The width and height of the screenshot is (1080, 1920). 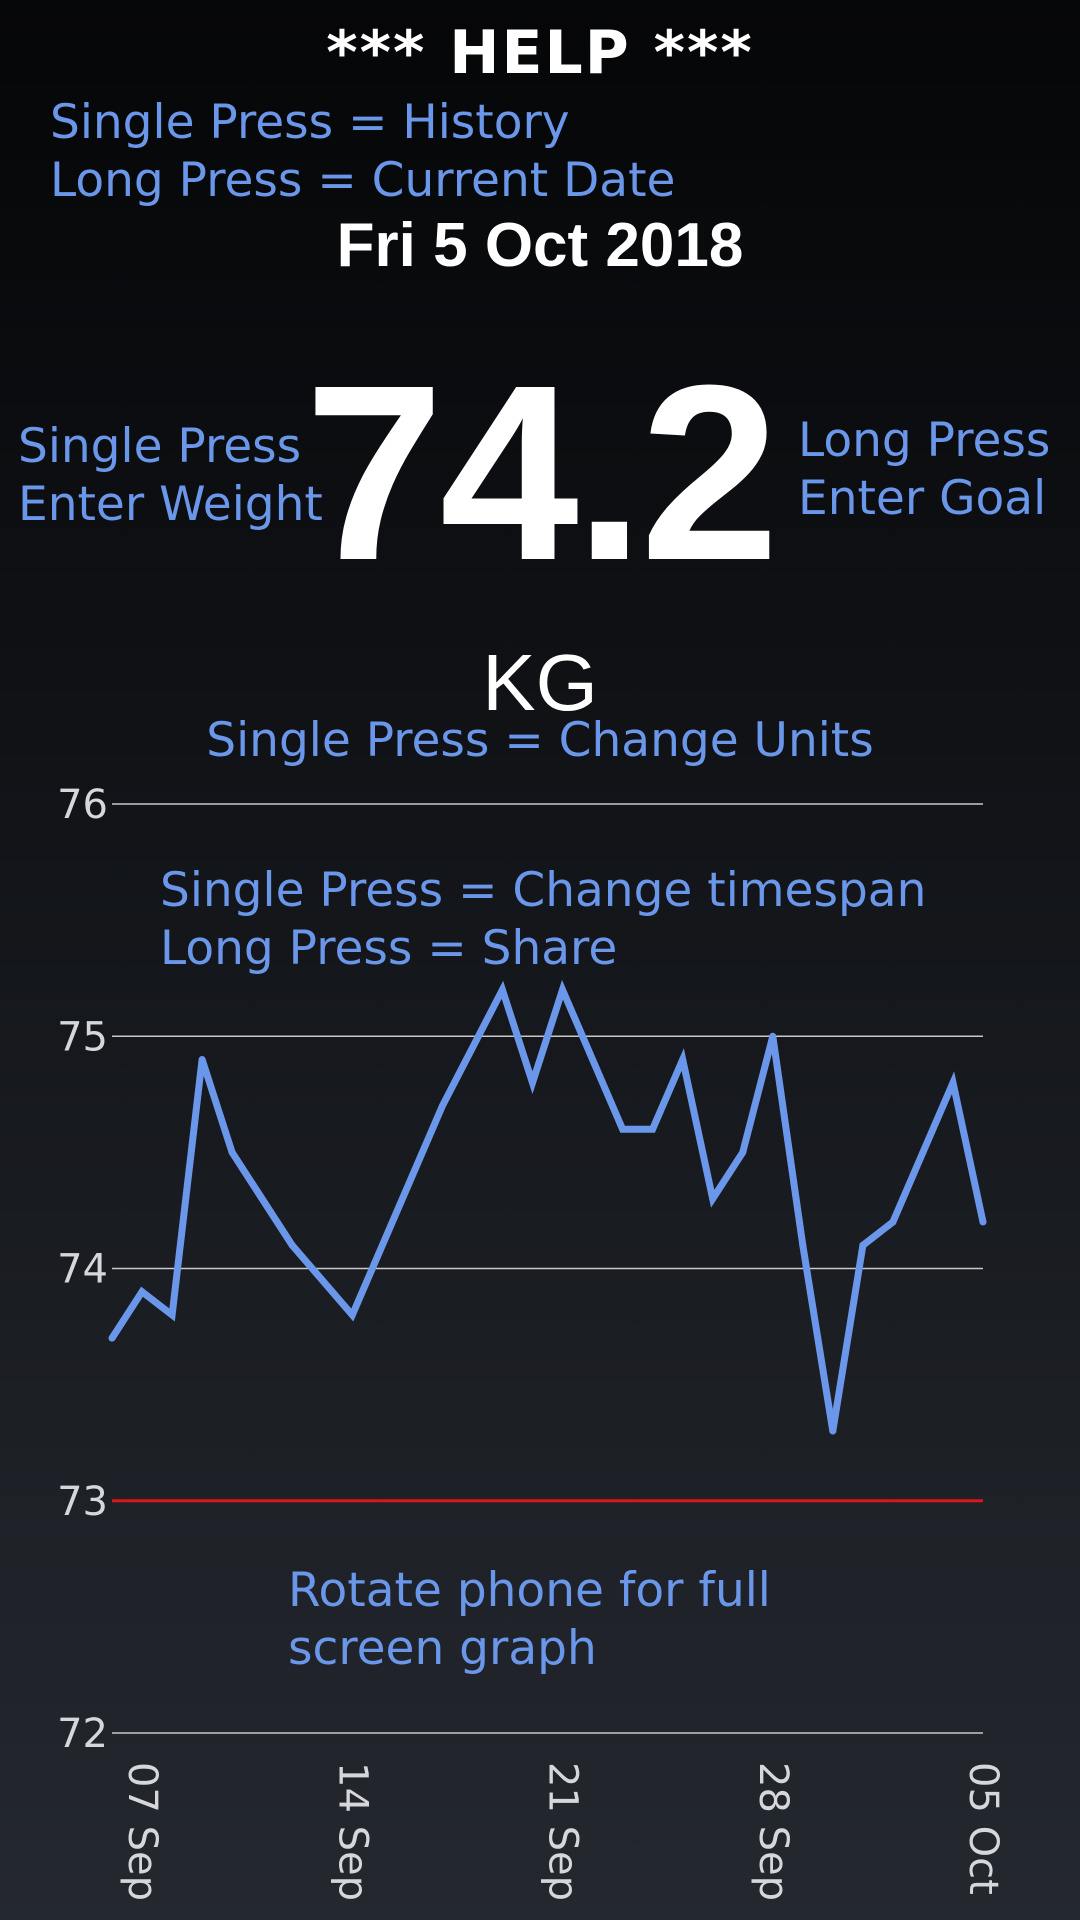 What do you see at coordinates (142, 1831) in the screenshot?
I see `x-tick-07-sep: 07 Sep` at bounding box center [142, 1831].